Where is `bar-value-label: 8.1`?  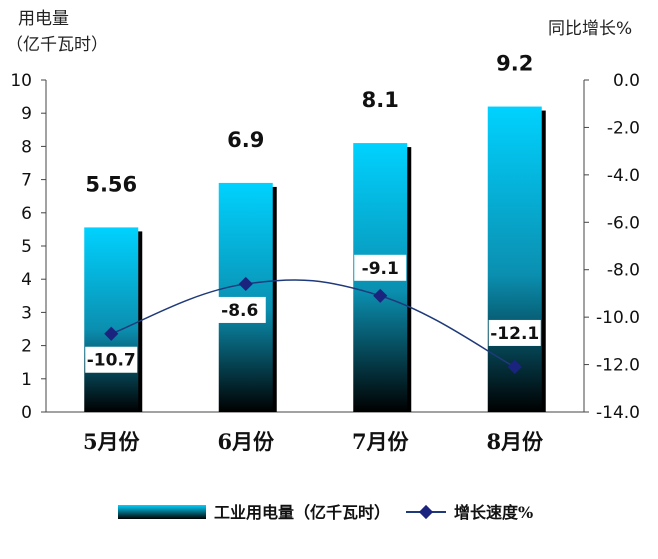 bar-value-label: 8.1 is located at coordinates (380, 100).